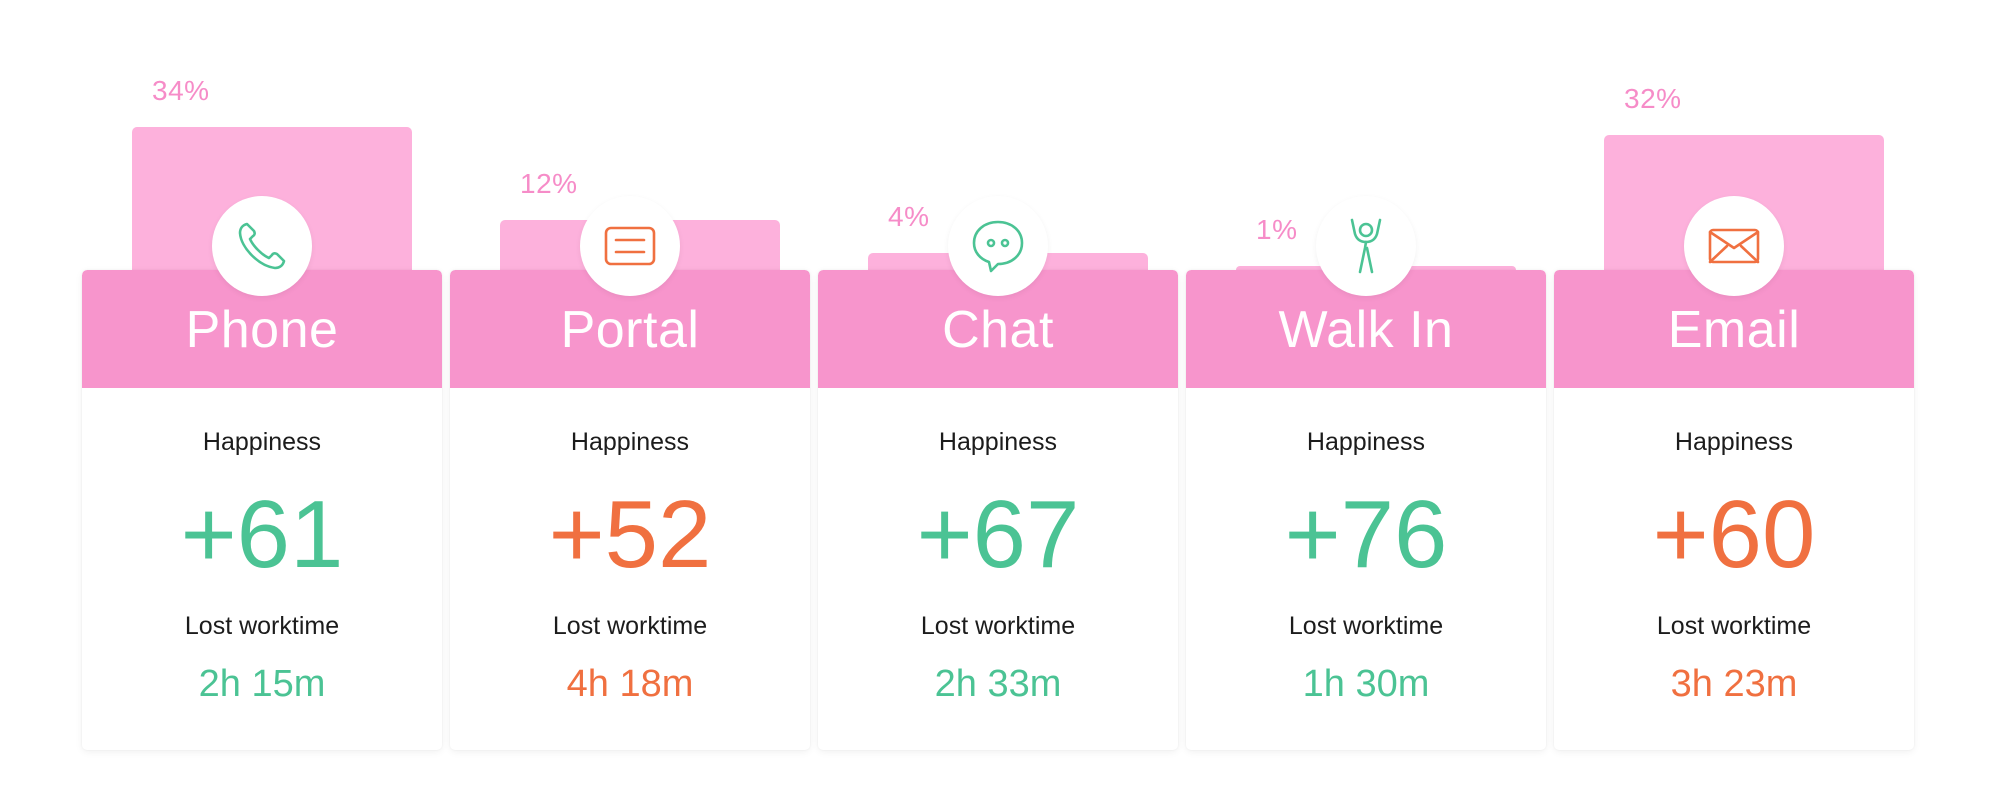  I want to click on share-label: 32%, so click(1653, 98).